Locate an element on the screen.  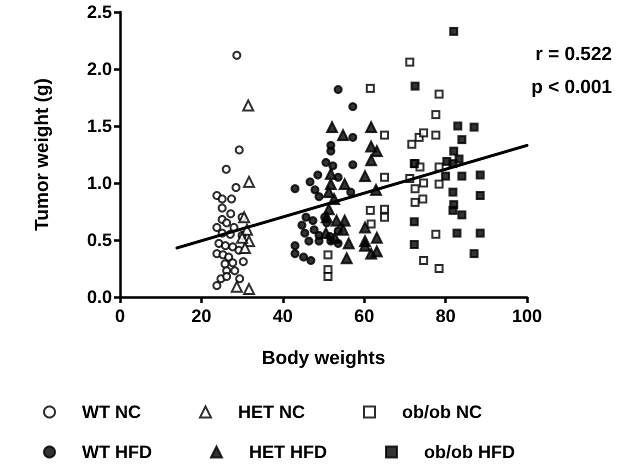
y-tick-label: 1.5 is located at coordinates (99, 126).